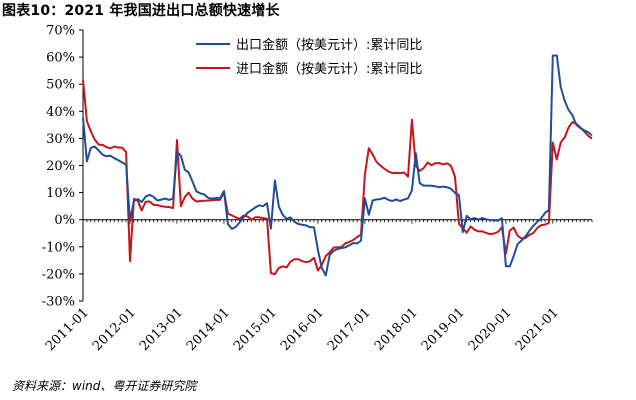 The image size is (636, 400). I want to click on y-tick-label: 60%, so click(60, 58).